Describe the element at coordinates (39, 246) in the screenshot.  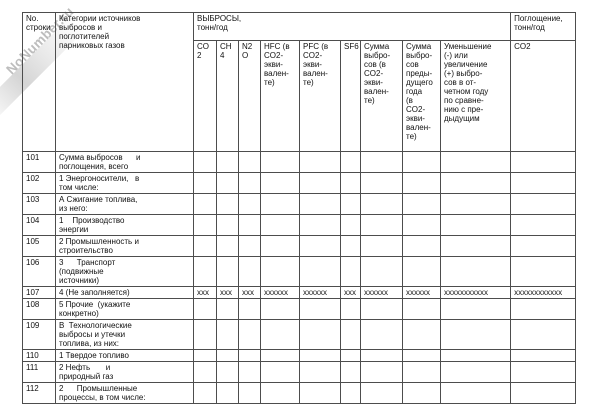
I see `row-number-cell: 105` at that location.